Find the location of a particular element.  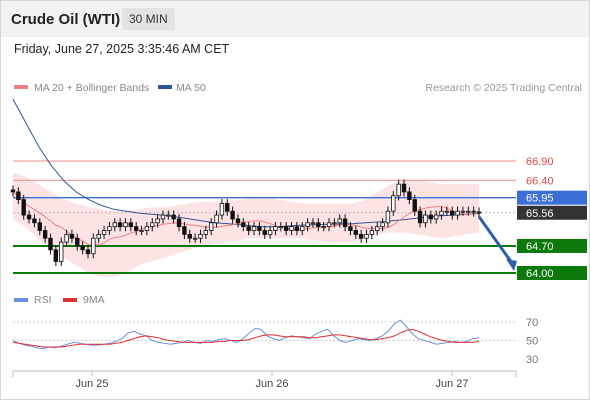

instrument-title: Crude Oil (WTI) is located at coordinates (66, 19).